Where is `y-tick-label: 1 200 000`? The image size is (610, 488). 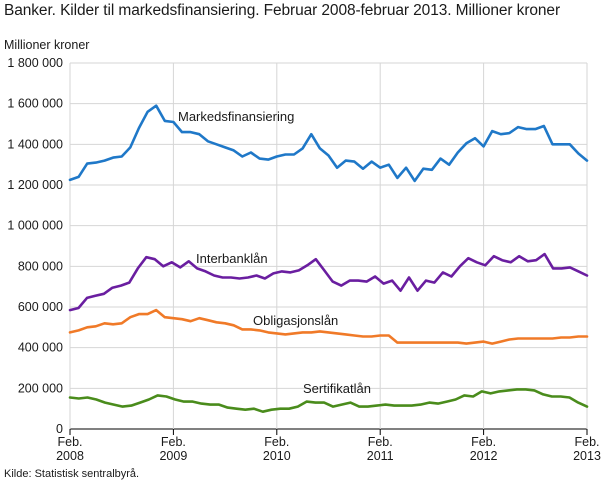
y-tick-label: 1 200 000 is located at coordinates (35, 185).